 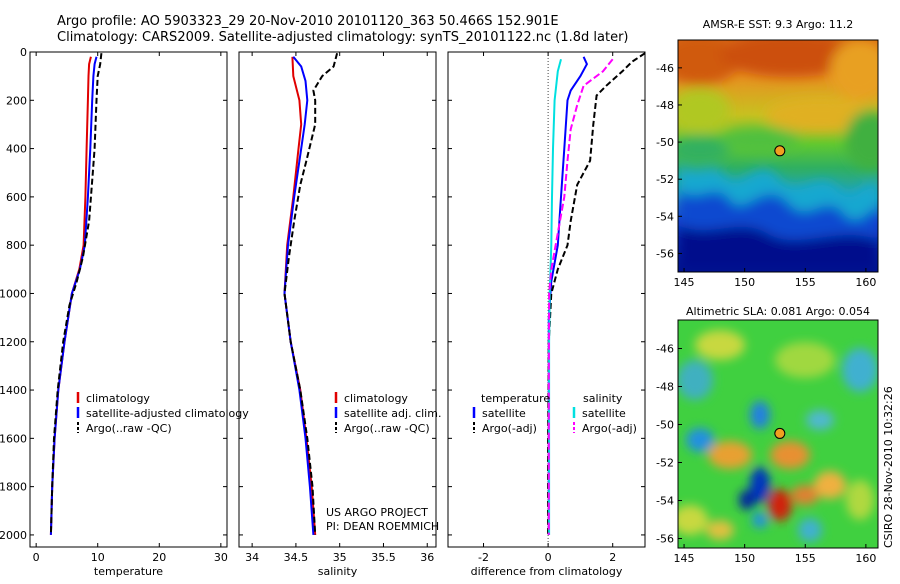 I want to click on sst-map-frame, so click(x=778, y=156).